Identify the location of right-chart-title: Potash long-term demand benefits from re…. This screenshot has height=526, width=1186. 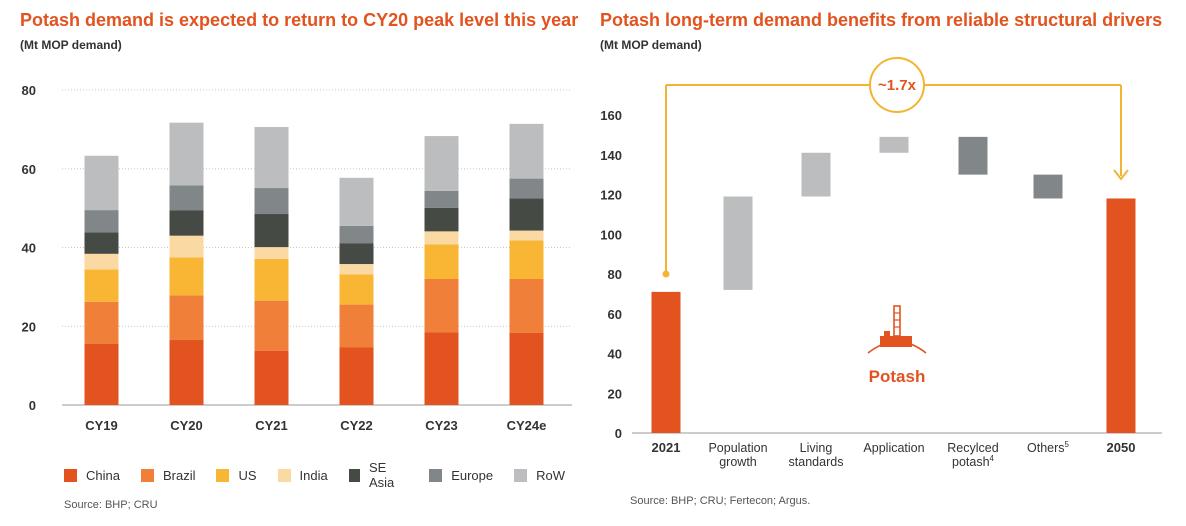
(881, 20).